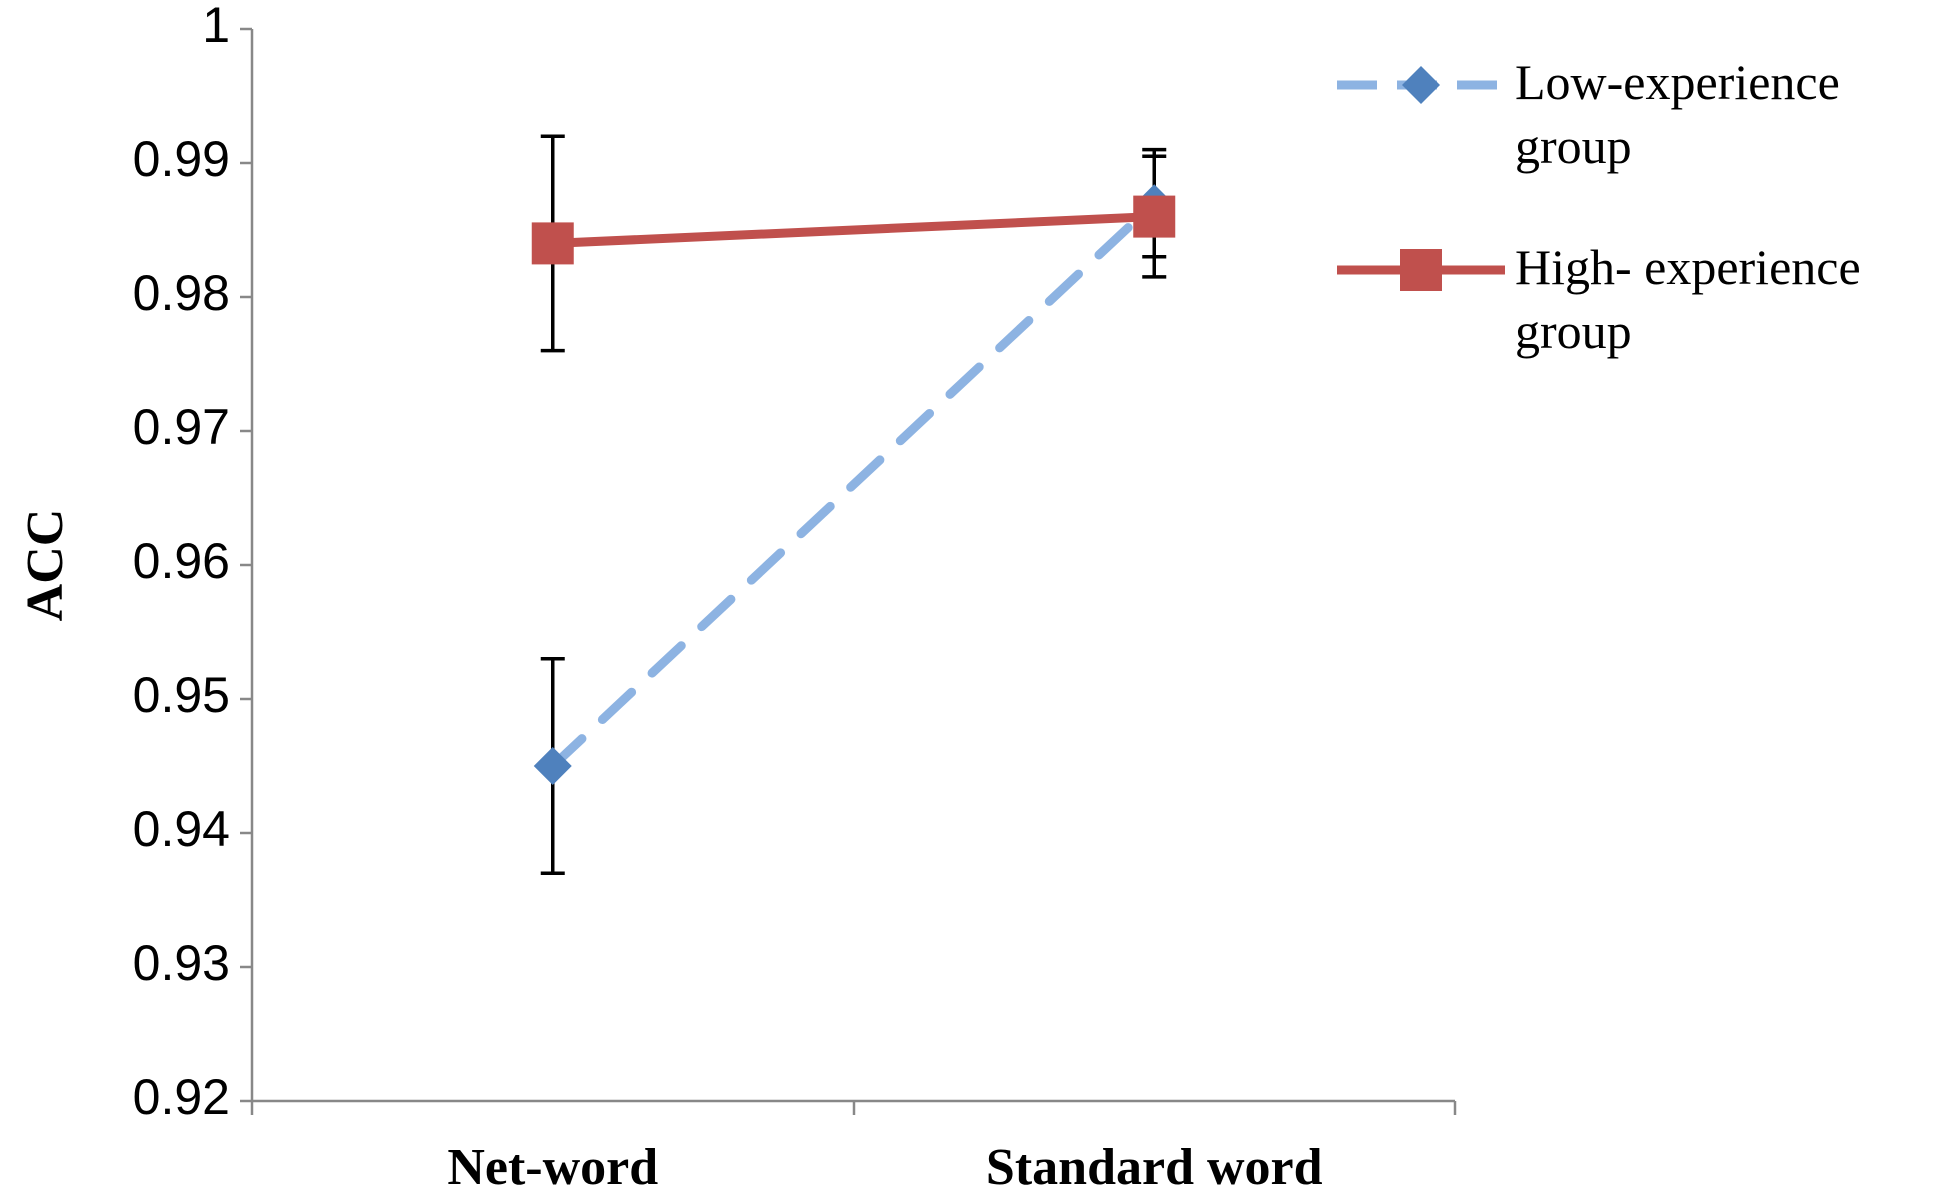 This screenshot has width=1950, height=1197. Describe the element at coordinates (1154, 1167) in the screenshot. I see `x-tick-label: Standard word` at that location.